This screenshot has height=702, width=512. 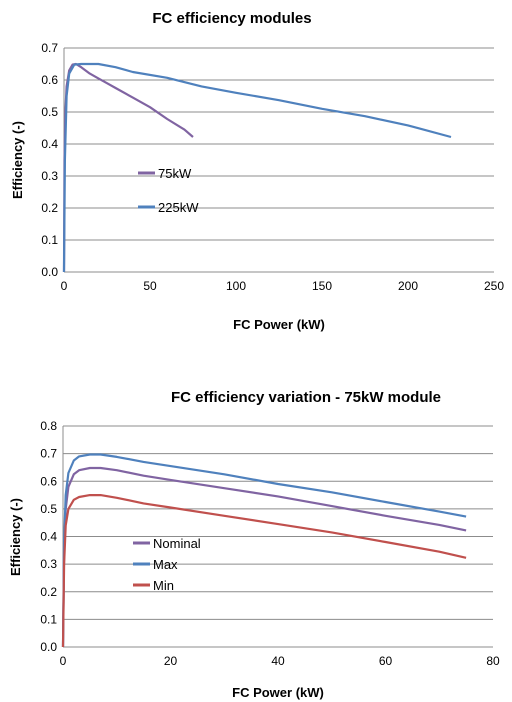 What do you see at coordinates (231, 18) in the screenshot?
I see `chart-1-title: FC efficiency modules` at bounding box center [231, 18].